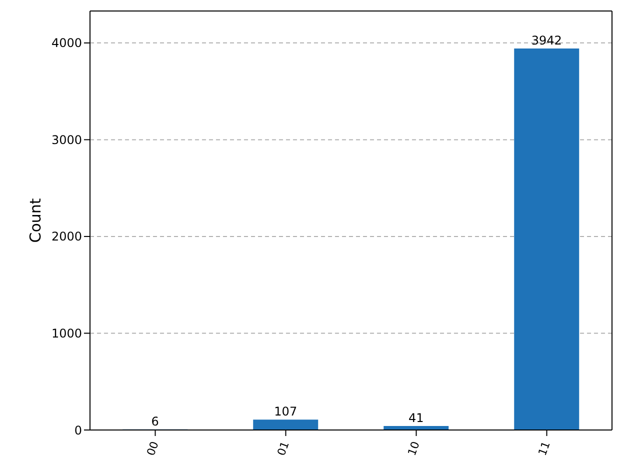 Image resolution: width=630 pixels, height=470 pixels. Describe the element at coordinates (286, 411) in the screenshot. I see `data-label: 107` at that location.